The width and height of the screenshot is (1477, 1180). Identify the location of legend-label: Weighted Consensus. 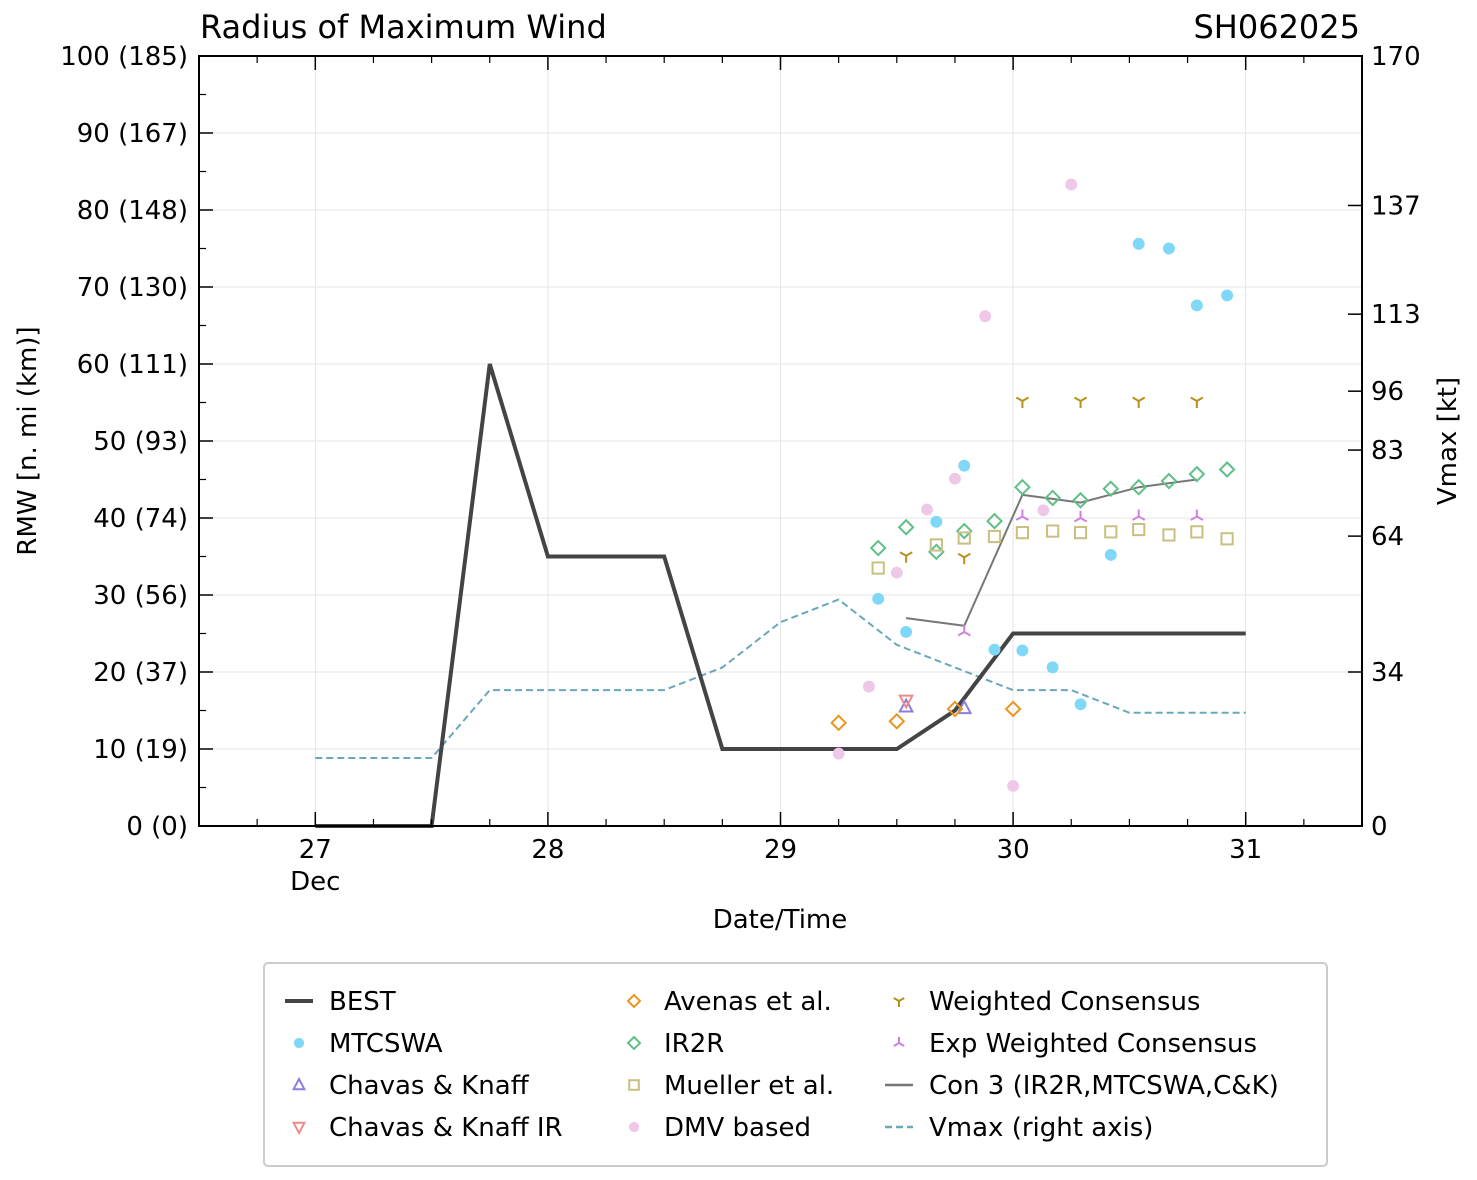
(1064, 1002).